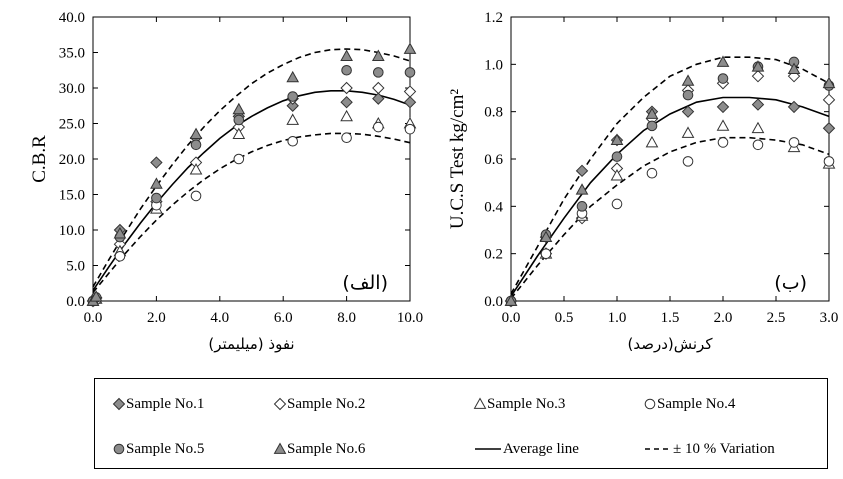 The height and width of the screenshot is (479, 843). Describe the element at coordinates (165, 448) in the screenshot. I see `legend-label: Sample No.5` at that location.